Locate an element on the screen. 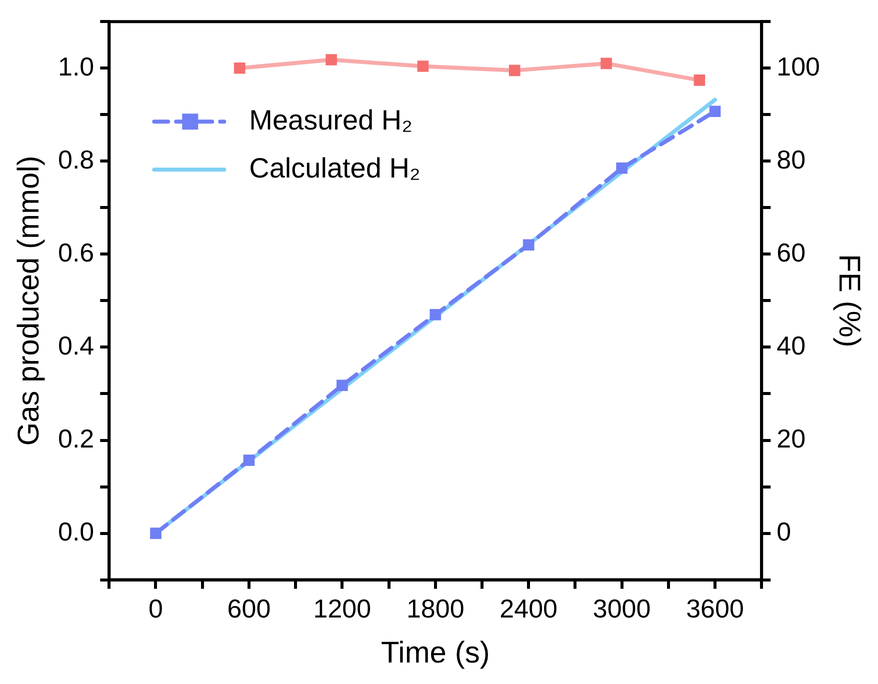 The width and height of the screenshot is (878, 684). legend-label: Measured H₂ is located at coordinates (331, 120).